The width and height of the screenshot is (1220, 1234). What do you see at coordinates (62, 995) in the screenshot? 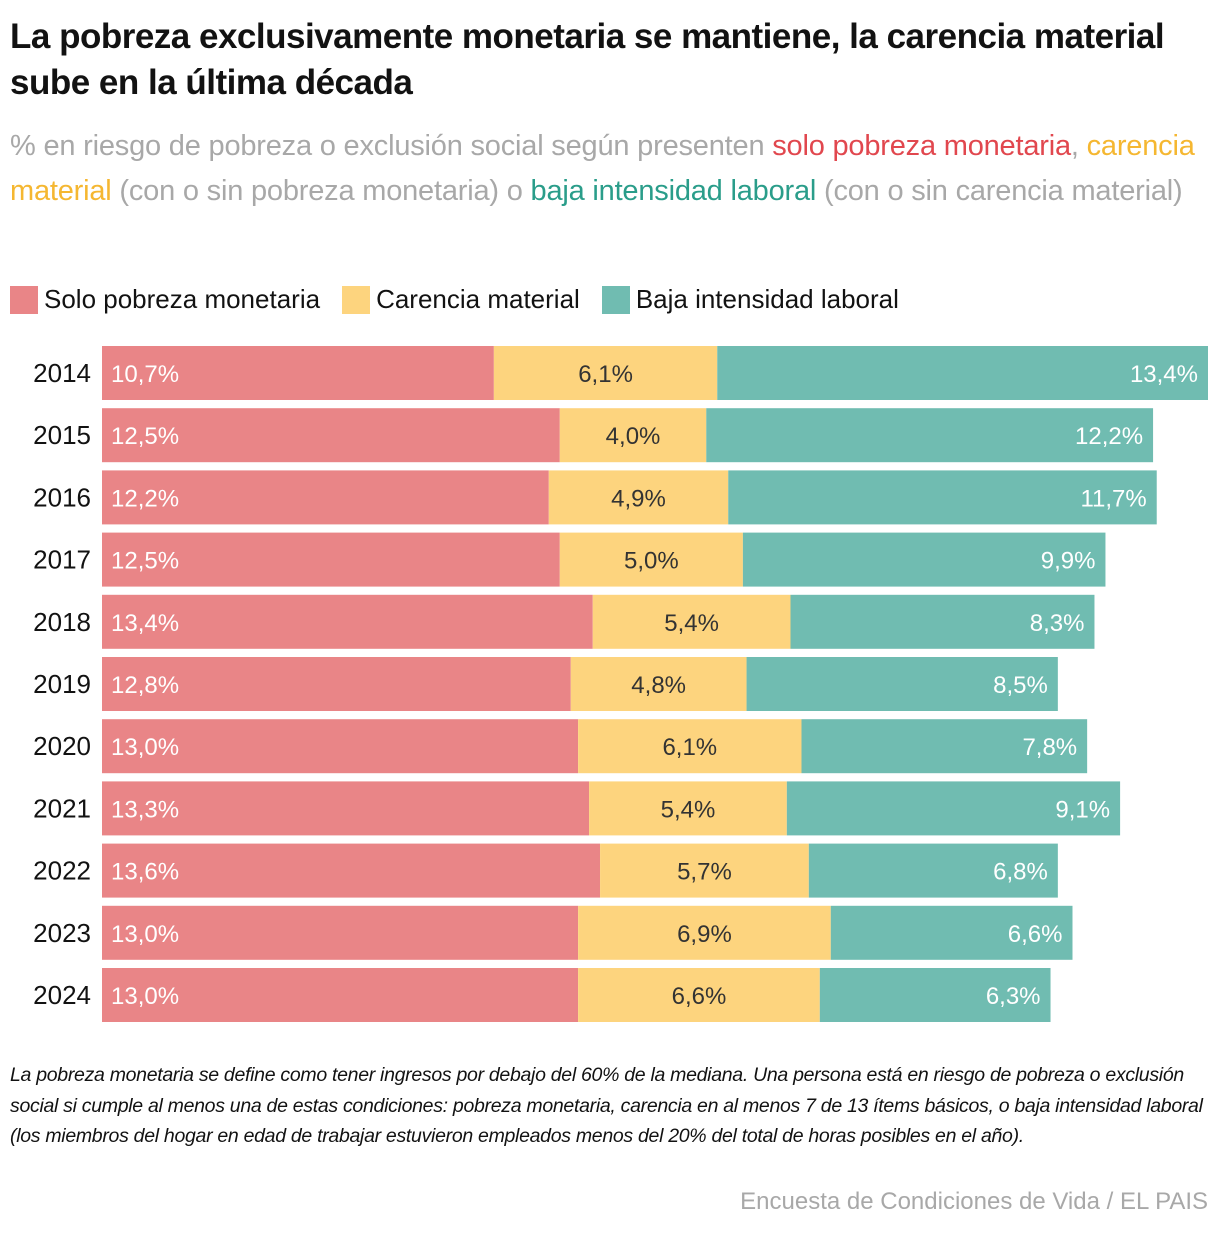
I see `year-label: 2024` at bounding box center [62, 995].